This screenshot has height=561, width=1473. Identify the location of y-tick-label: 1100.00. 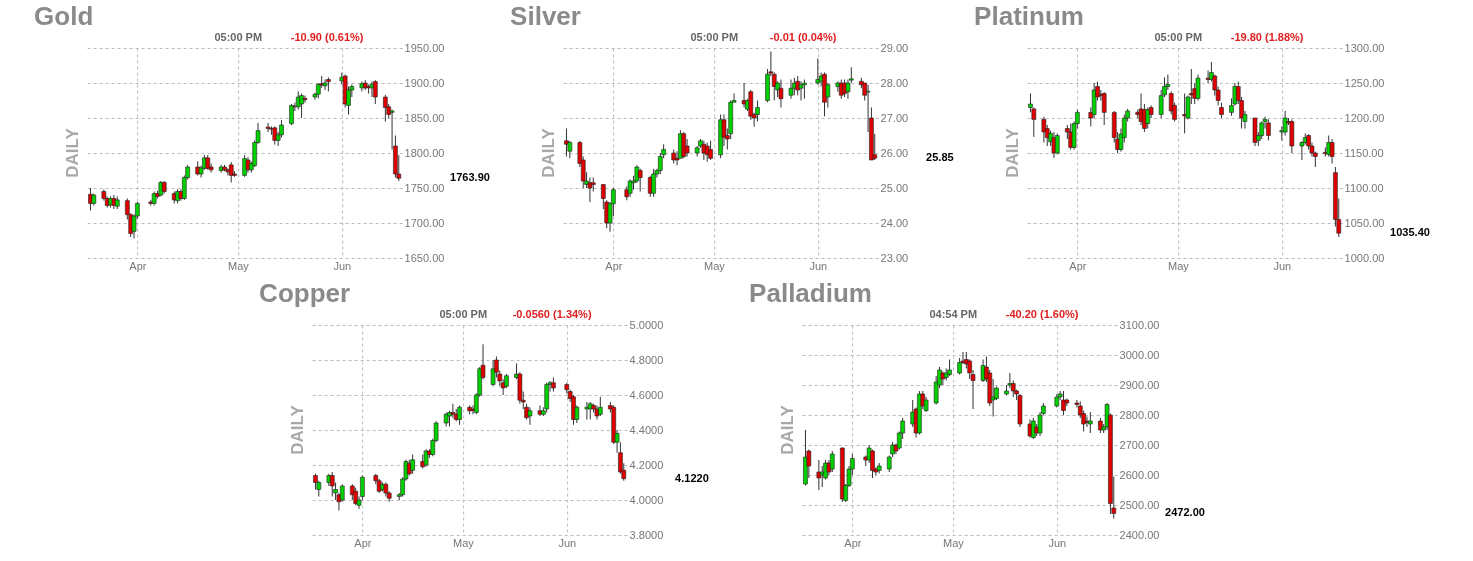
(1364, 187).